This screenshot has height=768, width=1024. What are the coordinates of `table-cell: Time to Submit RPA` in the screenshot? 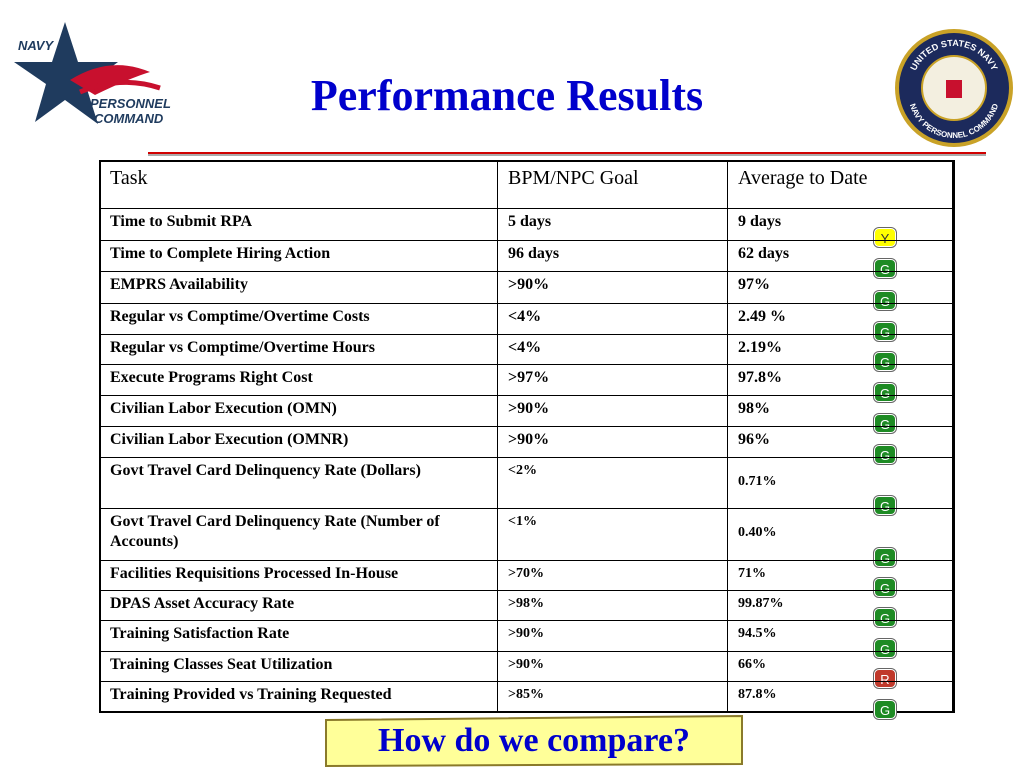 It's located at (298, 224).